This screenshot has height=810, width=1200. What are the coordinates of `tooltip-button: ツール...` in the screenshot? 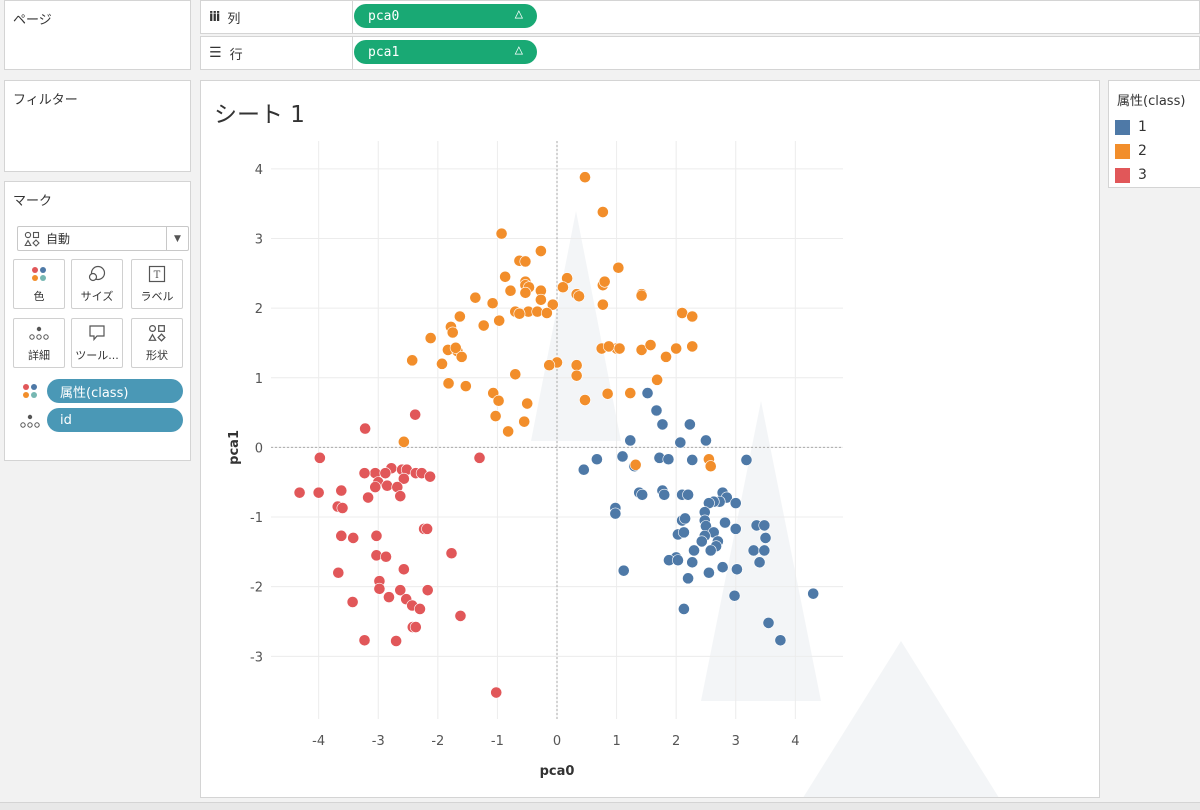 It's located at (97, 343).